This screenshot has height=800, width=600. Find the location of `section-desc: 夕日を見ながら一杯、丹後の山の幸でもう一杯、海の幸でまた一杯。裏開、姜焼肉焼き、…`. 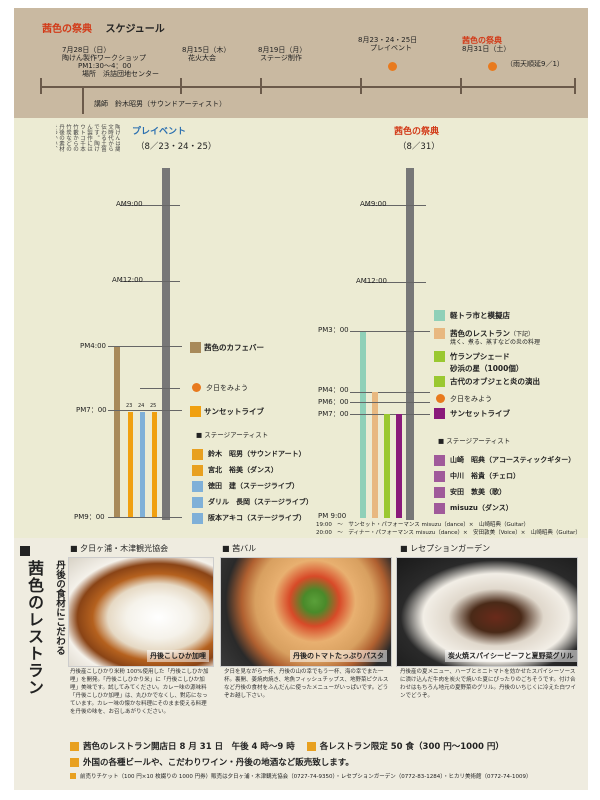

section-desc: 夕日を見ながら一杯、丹後の山の幸でもう一杯、海の幸でまた一杯。裏開、姜焼肉焼き、… is located at coordinates (306, 684).